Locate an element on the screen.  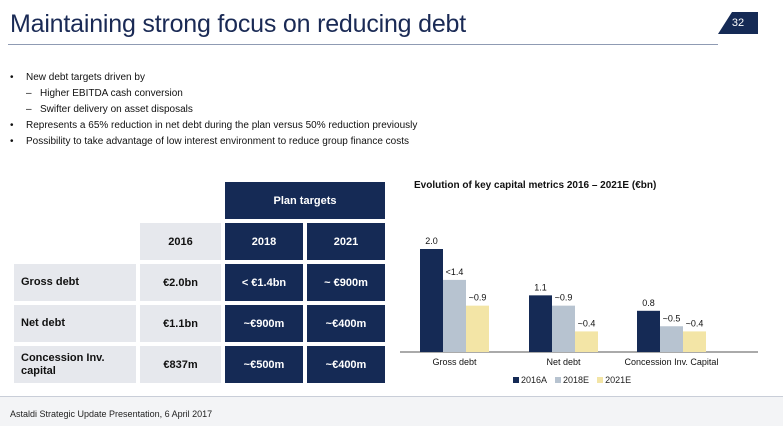
sub-bullet-item: Swifter delivery on asset disposals is located at coordinates (213, 110).